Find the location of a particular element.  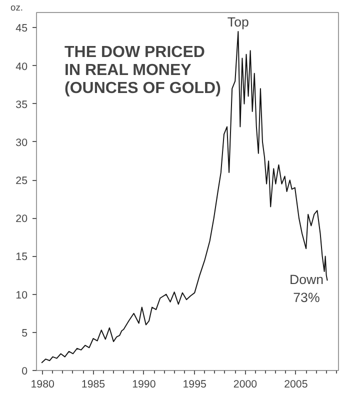

y-tick-label: 0 is located at coordinates (25, 372).